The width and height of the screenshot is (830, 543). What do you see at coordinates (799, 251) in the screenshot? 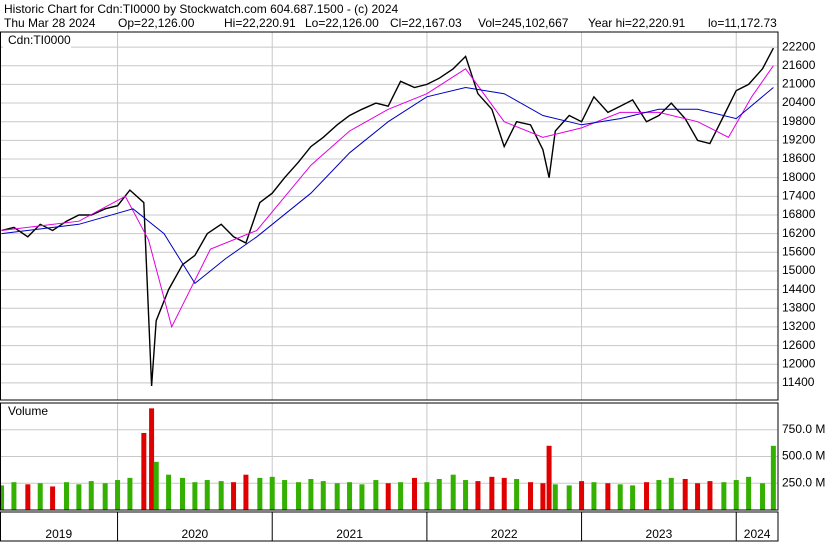
I see `y-tick-label: 15600` at bounding box center [799, 251].